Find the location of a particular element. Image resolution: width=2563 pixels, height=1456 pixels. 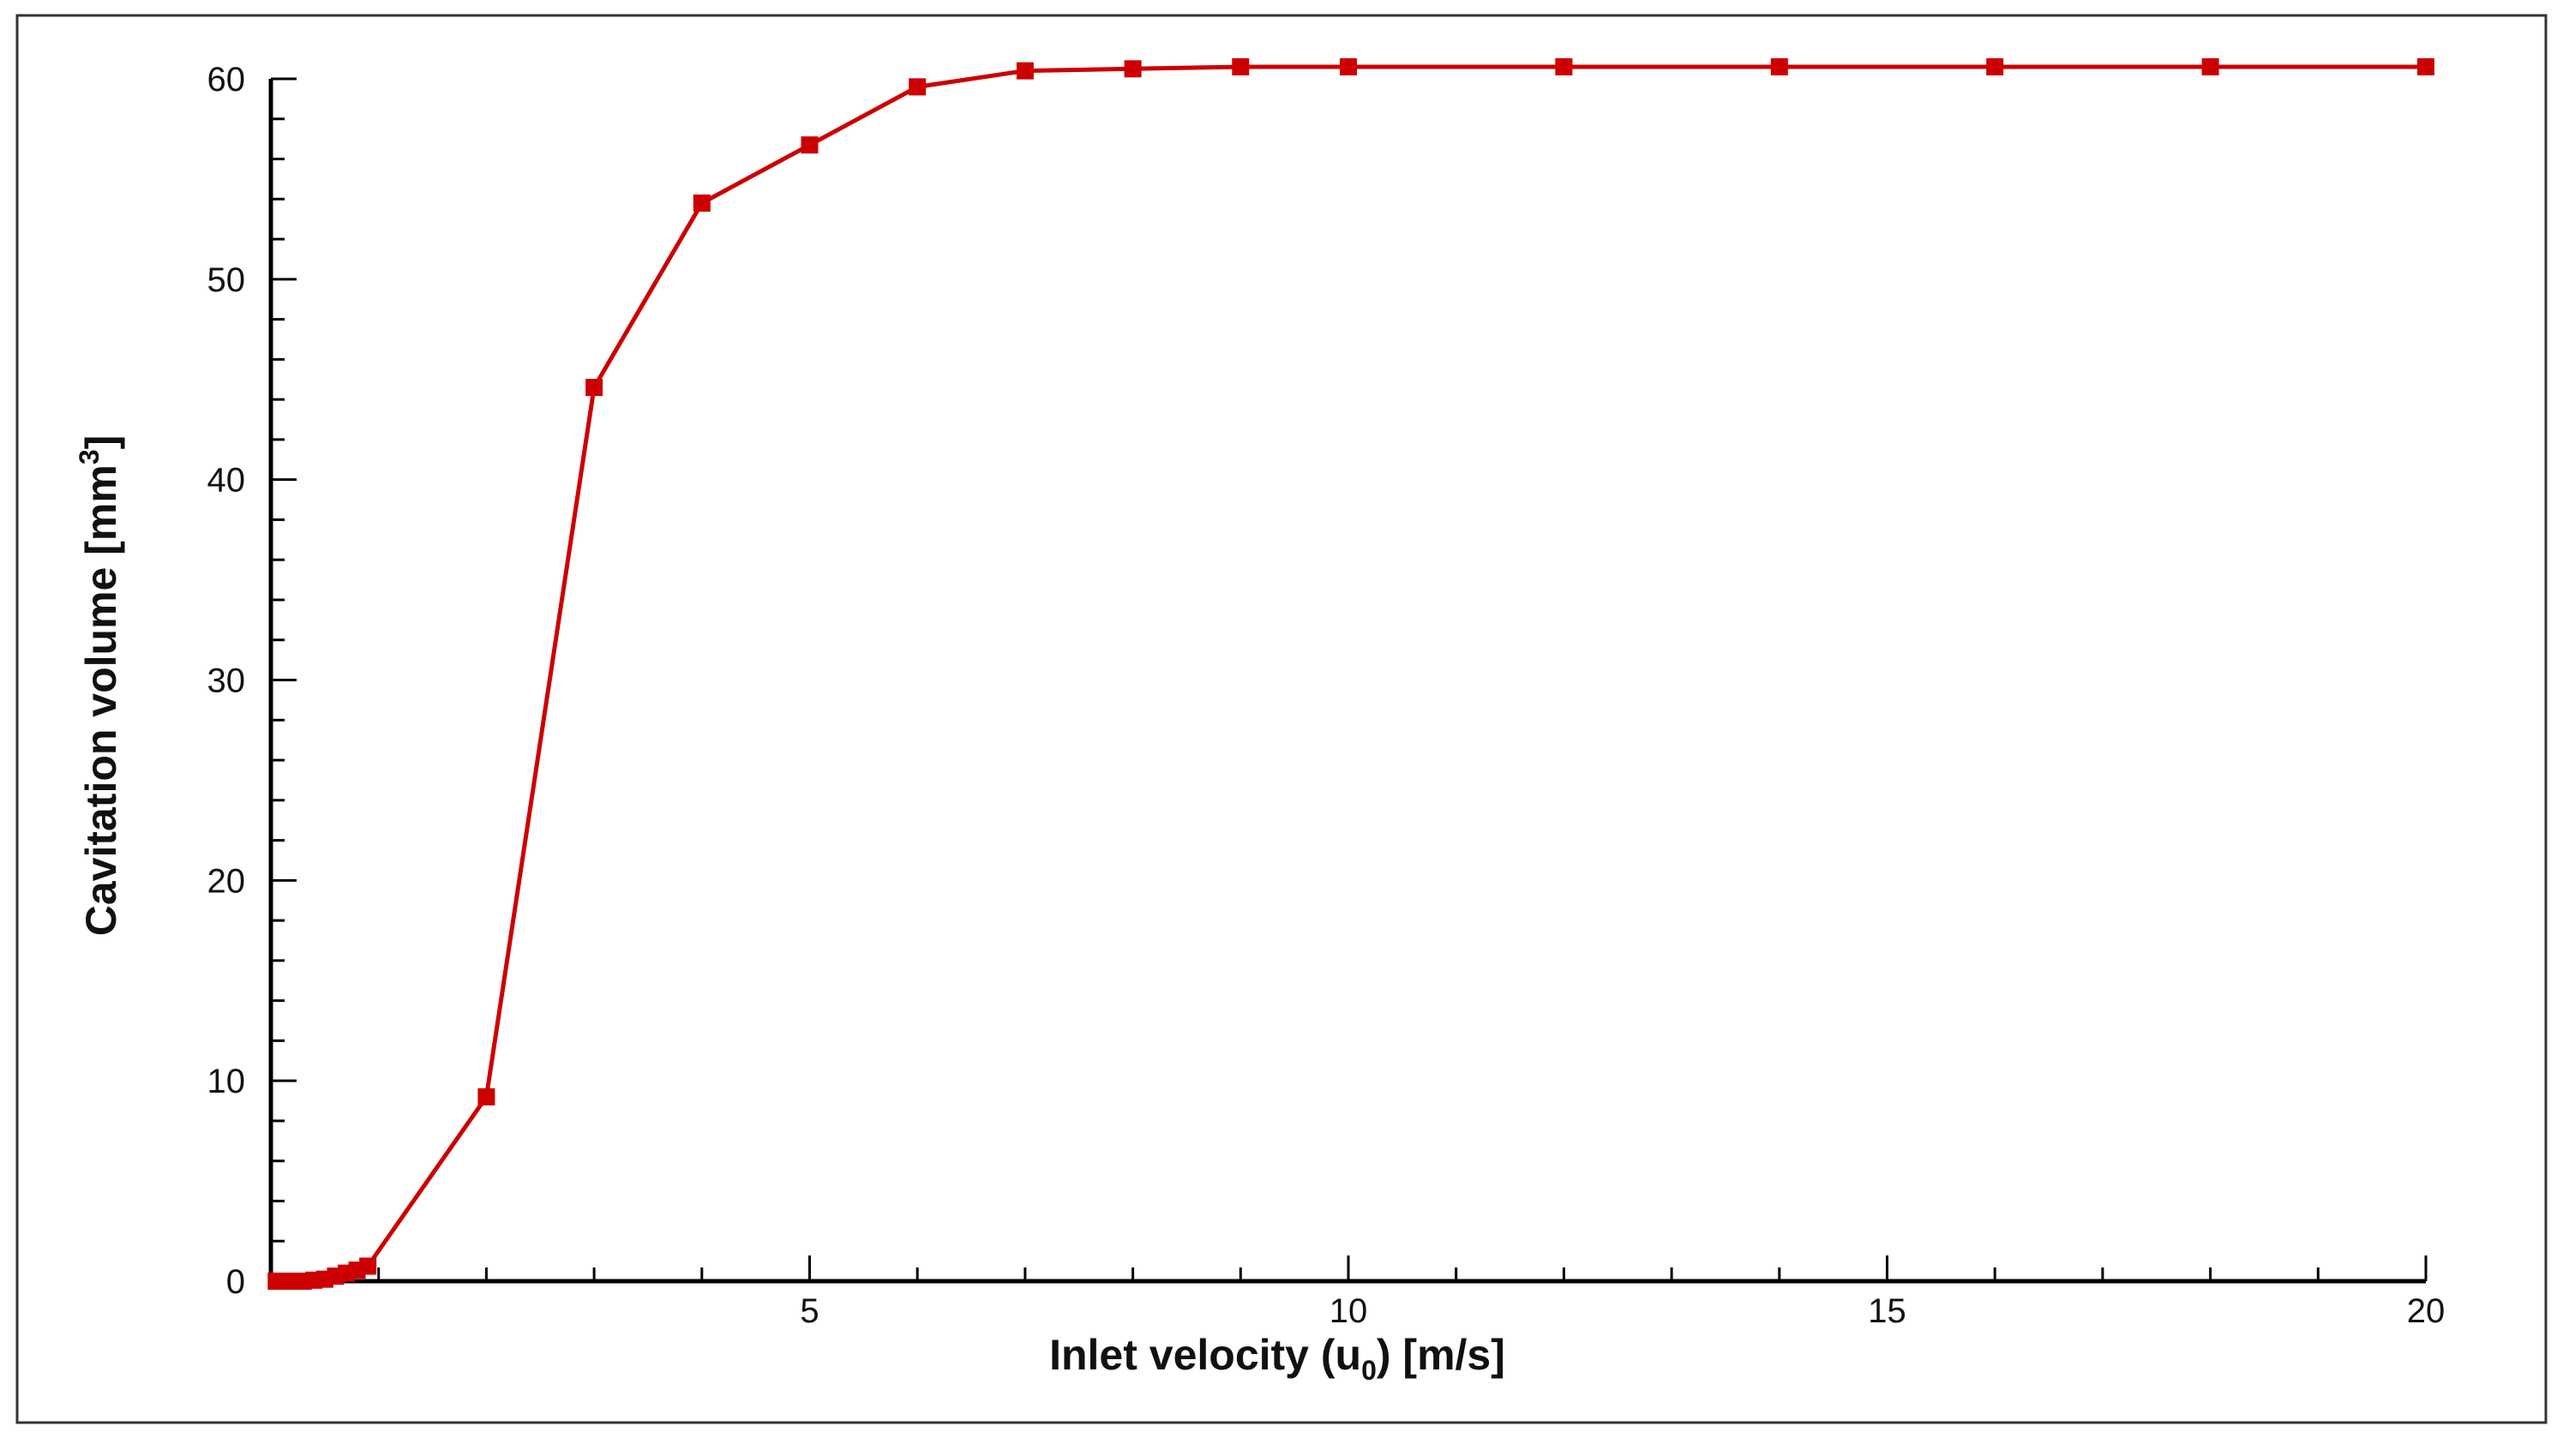

y-tick-label: 40 is located at coordinates (226, 481).